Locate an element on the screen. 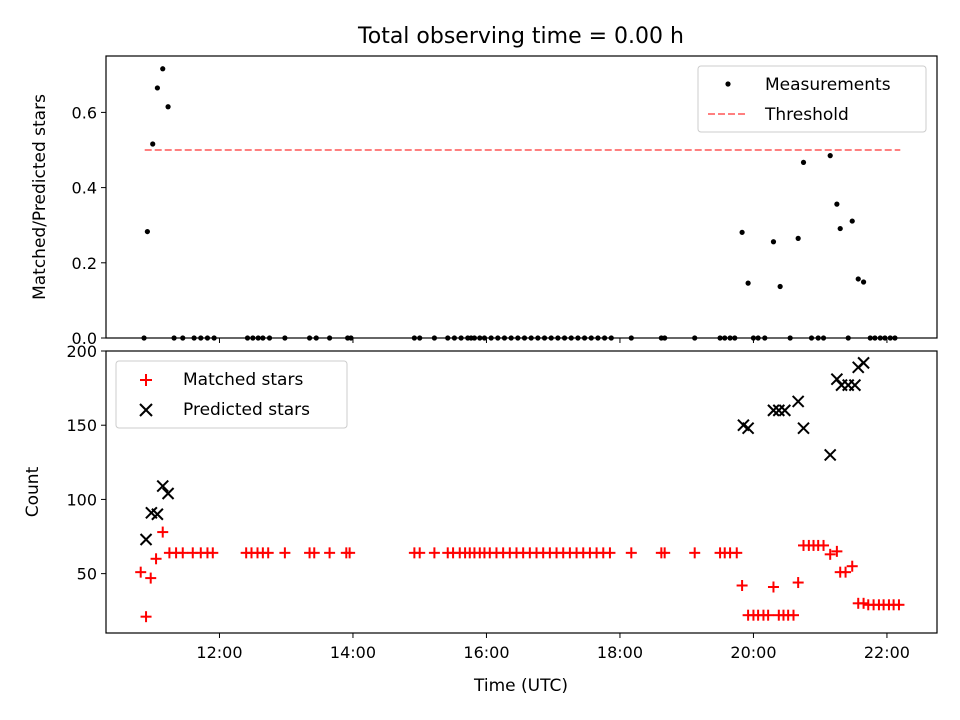 The image size is (960, 720). legend-label-matched: Matched stars is located at coordinates (243, 380).